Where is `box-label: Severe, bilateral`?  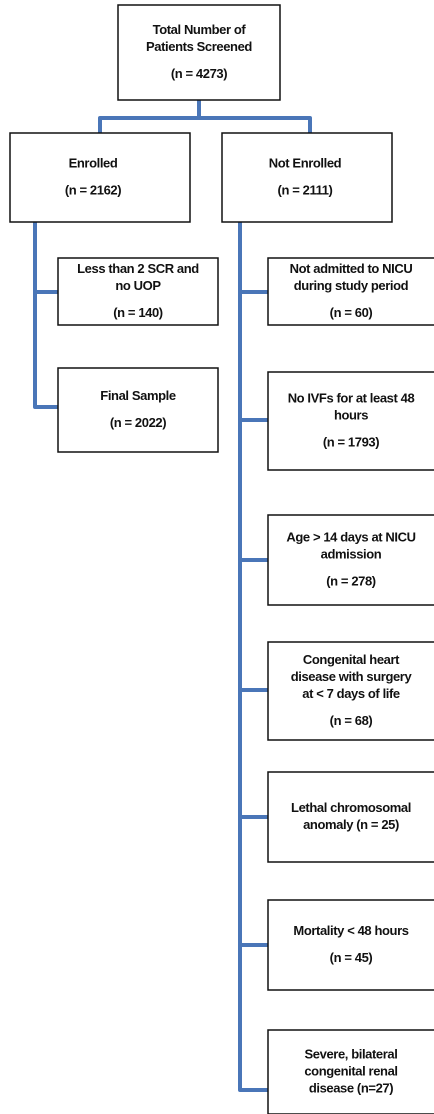
box-label: Severe, bilateral is located at coordinates (351, 1053).